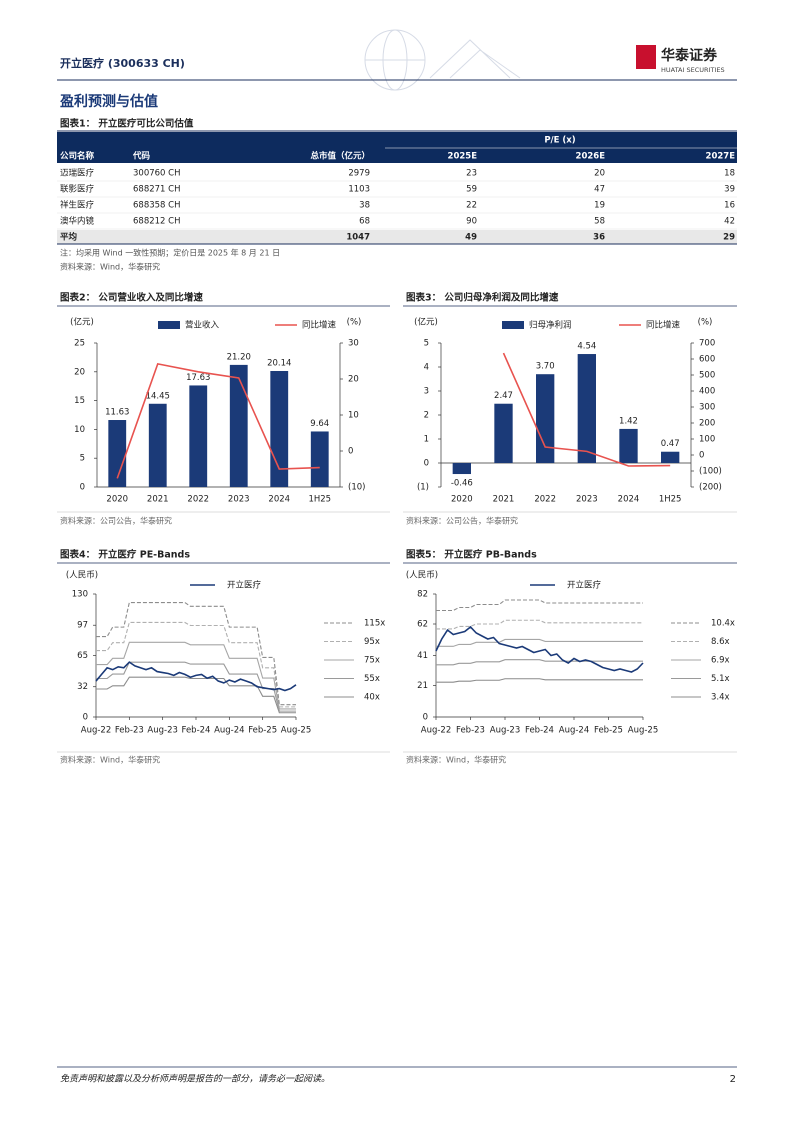  What do you see at coordinates (319, 500) in the screenshot?
I see `x-tick-label: 1H25` at bounding box center [319, 500].